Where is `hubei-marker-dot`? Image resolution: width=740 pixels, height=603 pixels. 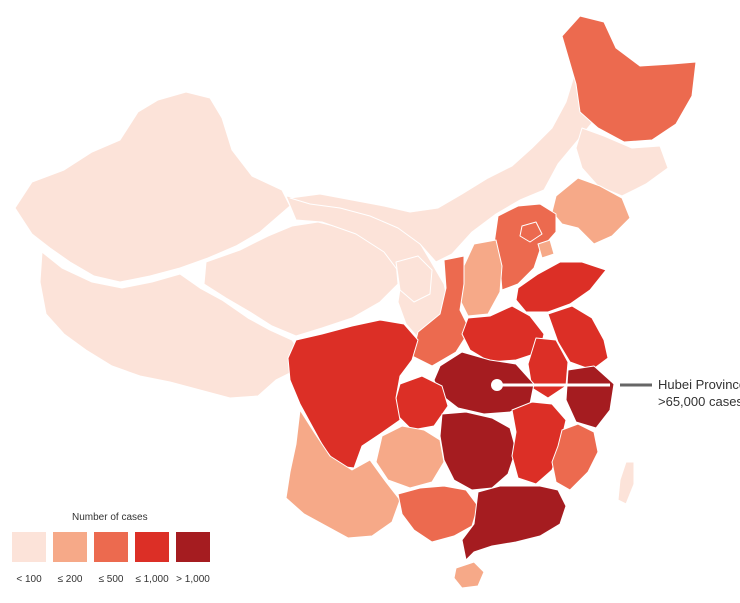 hubei-marker-dot is located at coordinates (497, 385).